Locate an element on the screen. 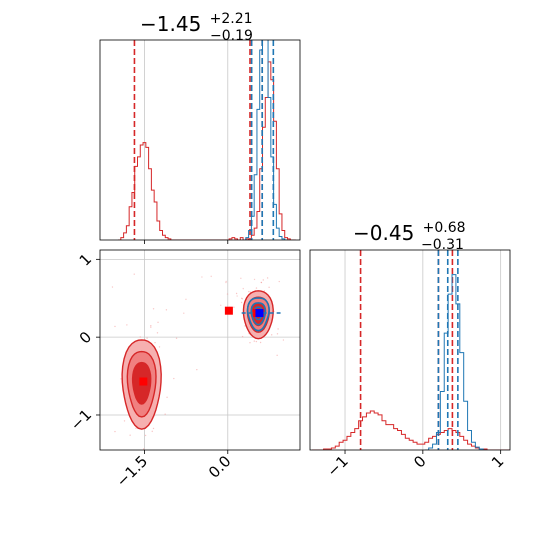 The height and width of the screenshot is (550, 550). histogram-param2 is located at coordinates (410, 350).